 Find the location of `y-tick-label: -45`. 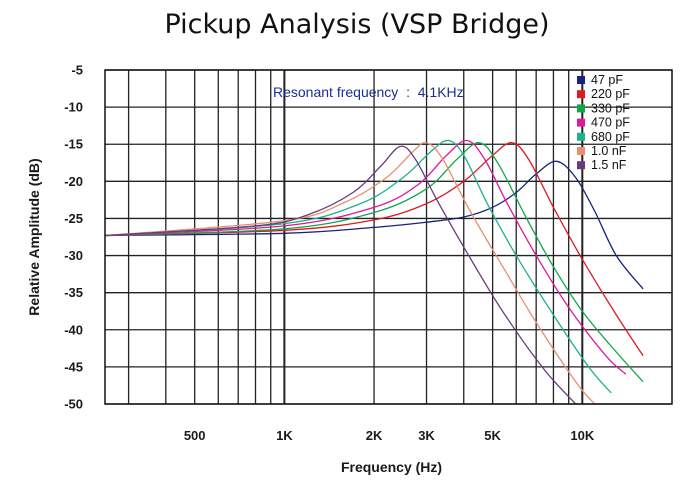

y-tick-label: -45 is located at coordinates (73, 366).